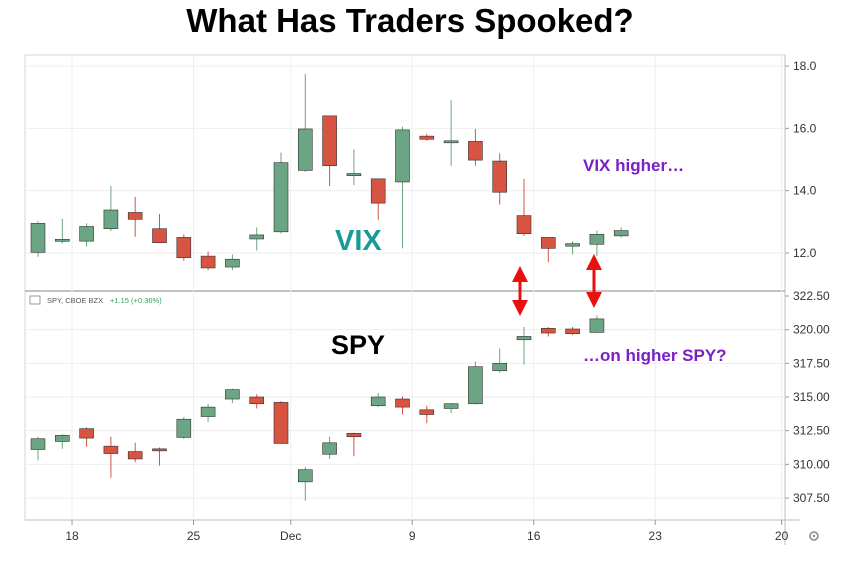 The image size is (856, 561). Describe the element at coordinates (805, 128) in the screenshot. I see `y-tick-label: 16.0` at that location.